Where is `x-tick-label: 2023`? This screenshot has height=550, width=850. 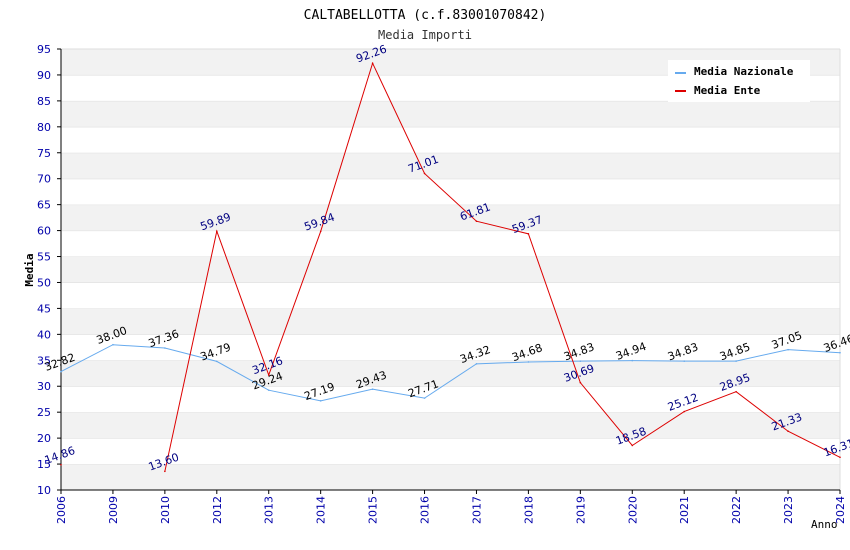 x-tick-label: 2023 is located at coordinates (788, 510).